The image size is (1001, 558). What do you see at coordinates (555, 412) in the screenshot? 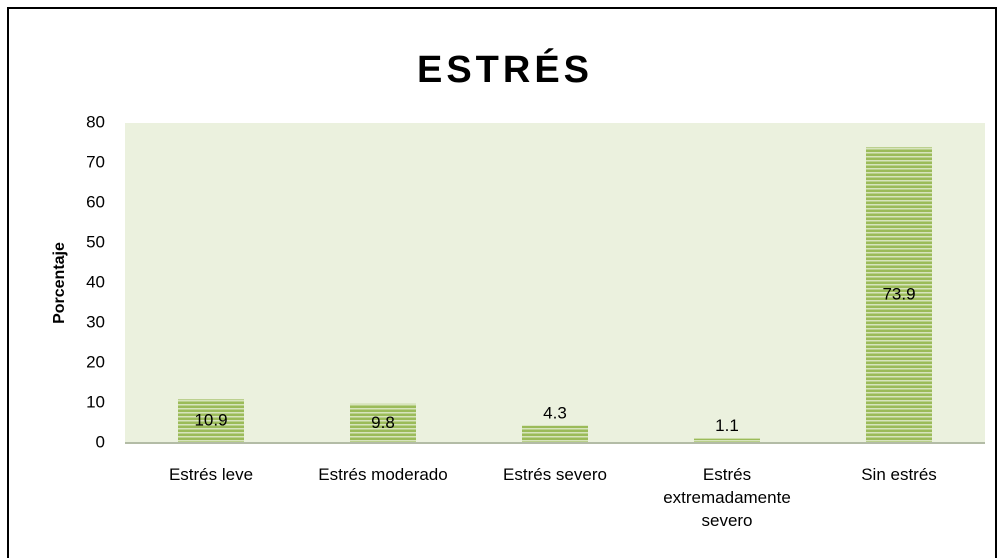
I see `data-label: 4.3` at bounding box center [555, 412].